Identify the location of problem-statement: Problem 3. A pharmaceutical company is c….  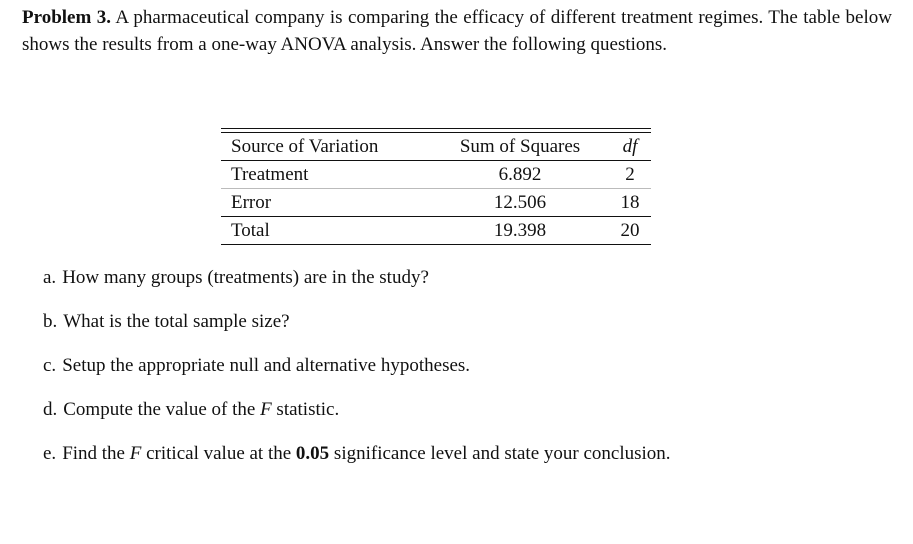
(457, 31).